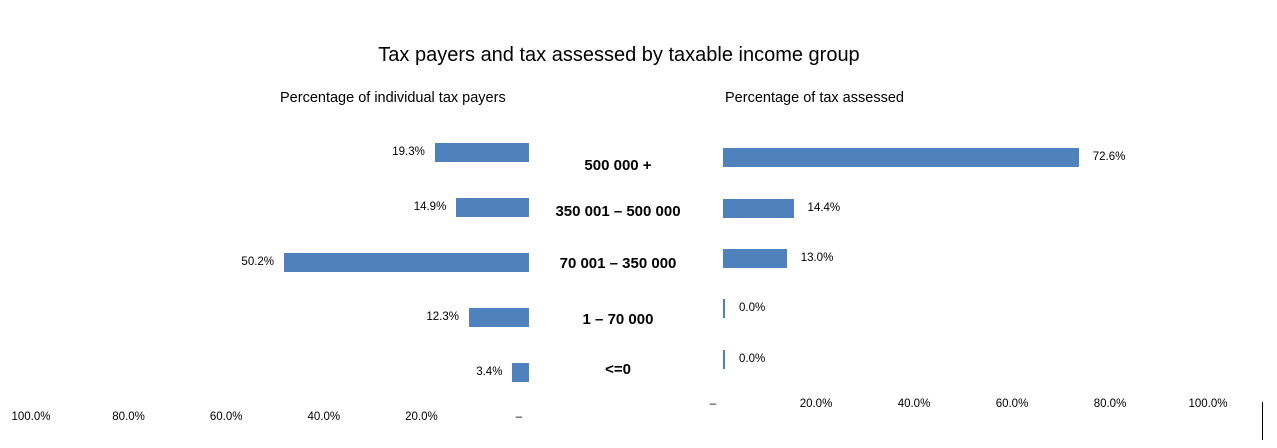  Describe the element at coordinates (1012, 404) in the screenshot. I see `right-axis-tick: 60.0%` at that location.